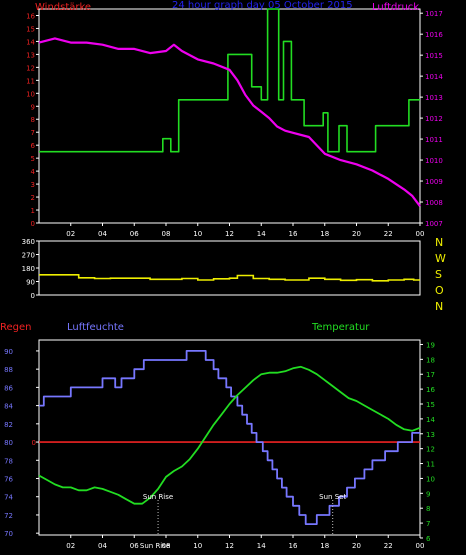 Image resolution: width=466 pixels, height=555 pixels. What do you see at coordinates (434, 14) in the screenshot?
I see `pressure-tick-label: 1017` at bounding box center [434, 14].